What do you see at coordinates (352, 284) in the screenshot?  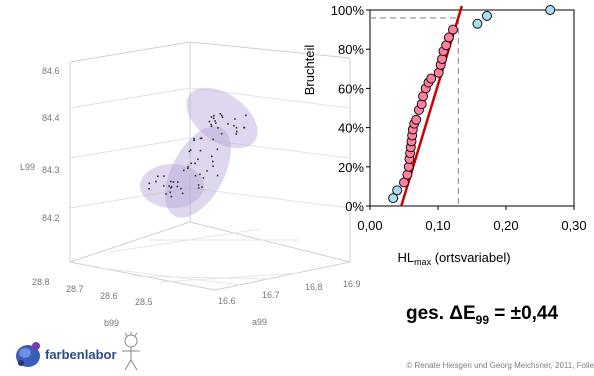 I see `right-axis-tick: 16.9` at bounding box center [352, 284].